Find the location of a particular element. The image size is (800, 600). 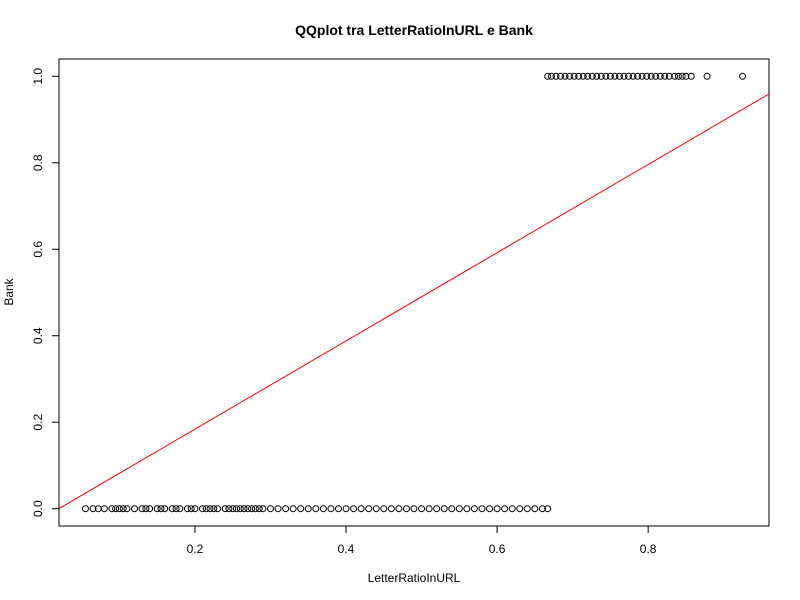

y-axis-label: Bank is located at coordinates (9, 291).